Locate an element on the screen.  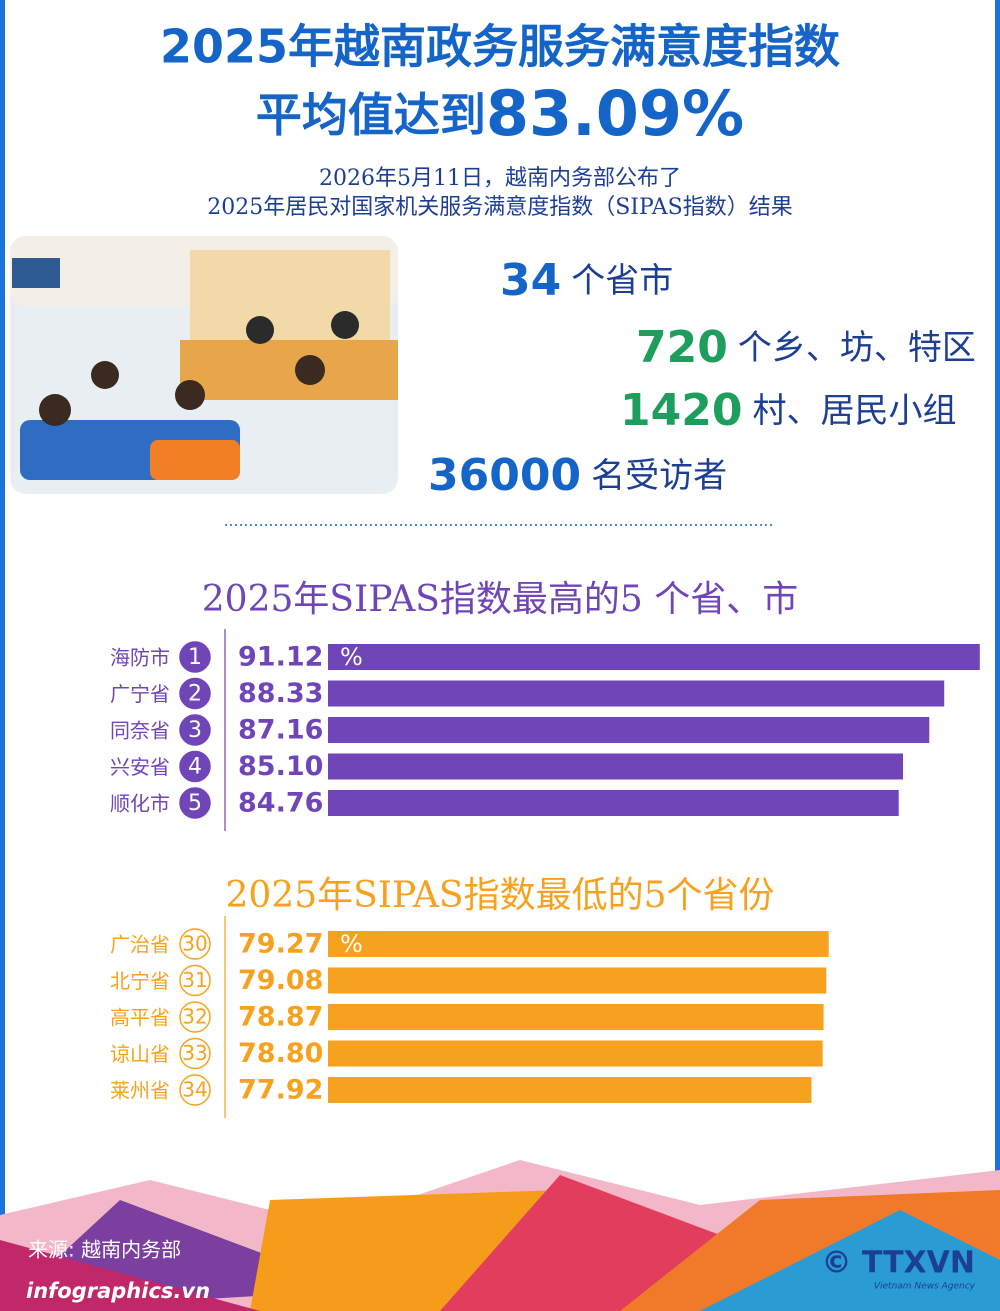
value-label: 91.12 is located at coordinates (280, 657).